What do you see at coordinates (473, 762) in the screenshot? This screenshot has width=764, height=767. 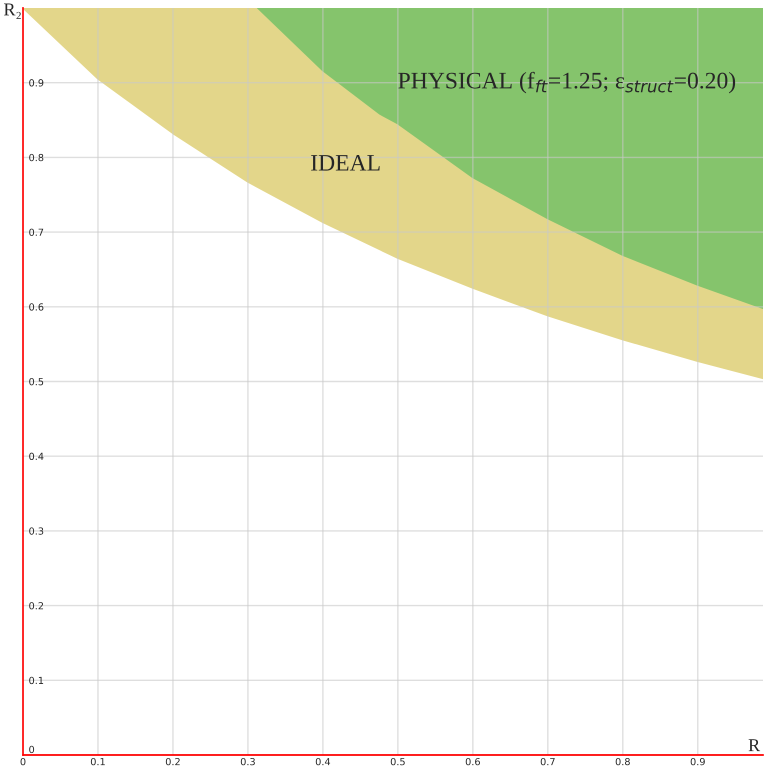 I see `x-tick-label: 0.6` at bounding box center [473, 762].